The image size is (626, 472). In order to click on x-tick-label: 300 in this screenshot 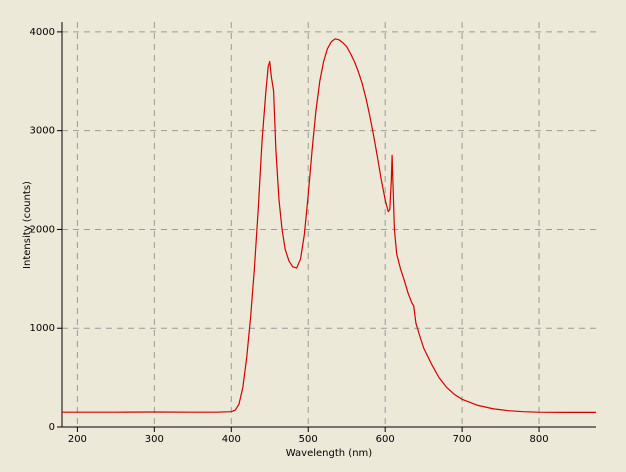, I will do `click(154, 439)`.